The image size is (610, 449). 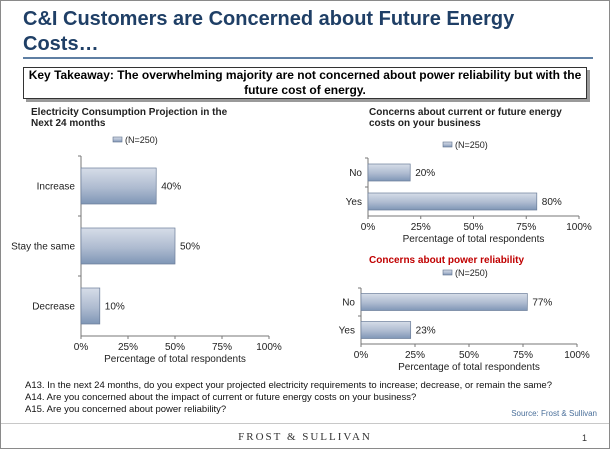 What do you see at coordinates (56, 187) in the screenshot?
I see `category-label: Increase` at bounding box center [56, 187].